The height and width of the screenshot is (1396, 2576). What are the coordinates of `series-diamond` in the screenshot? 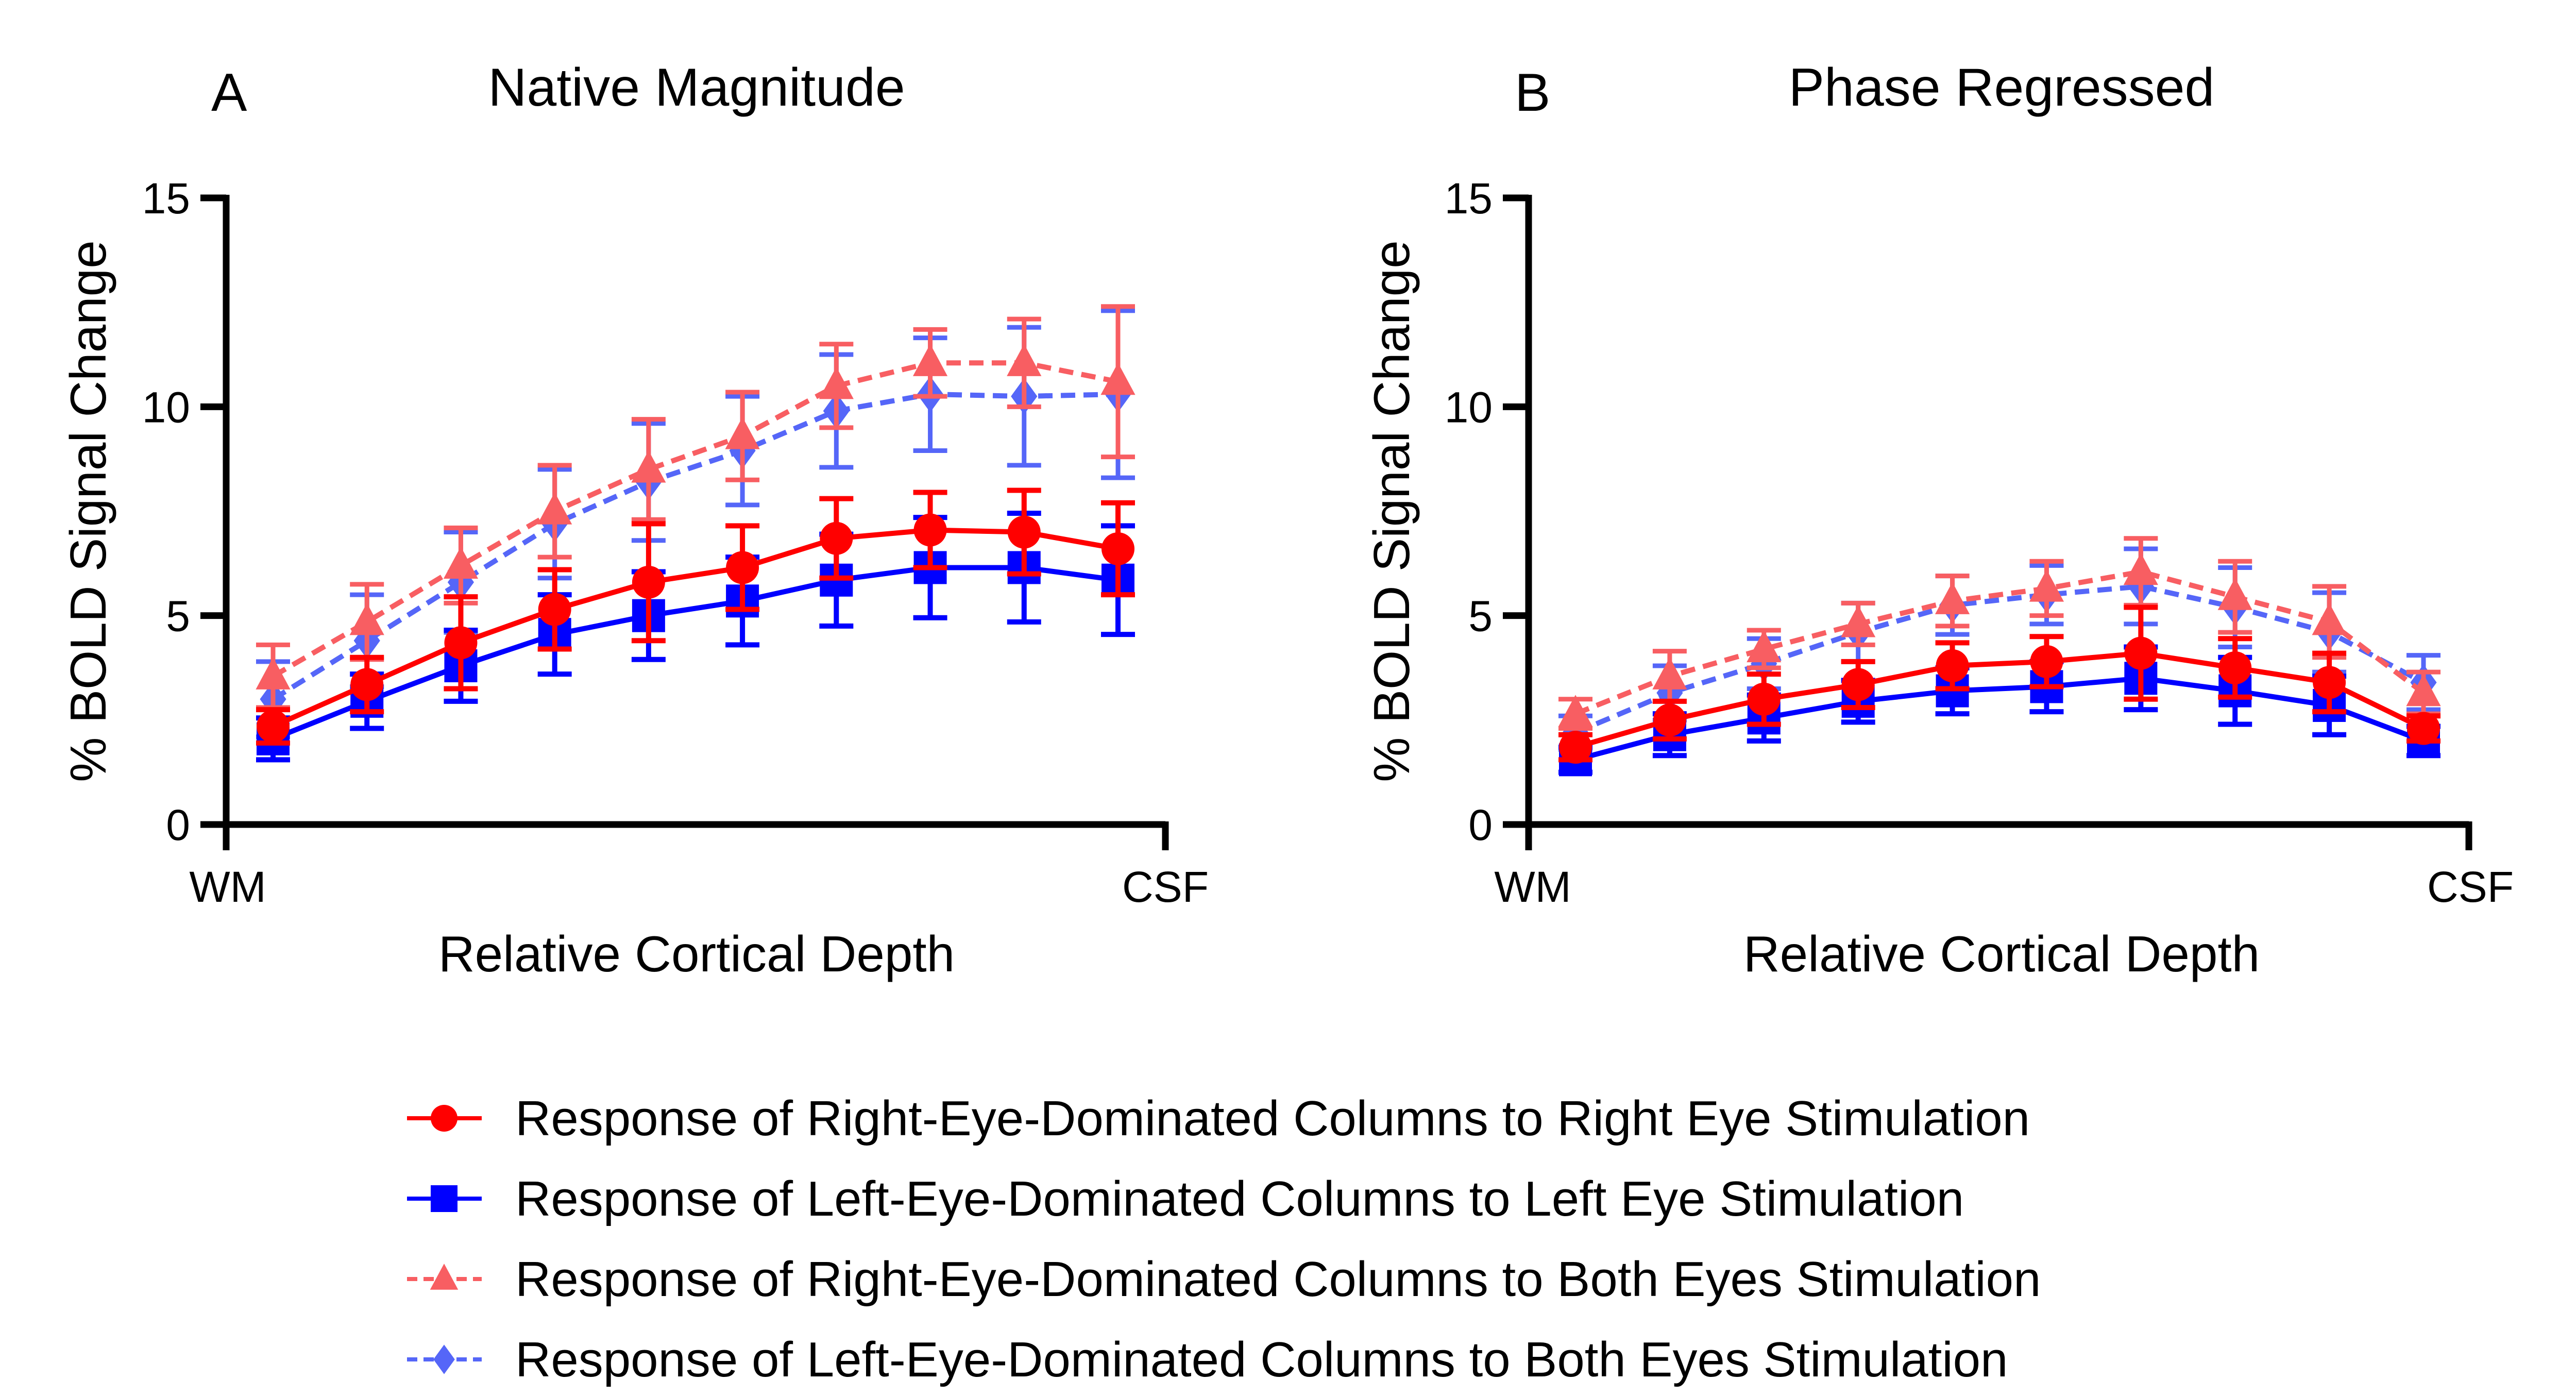 It's located at (1999, 649).